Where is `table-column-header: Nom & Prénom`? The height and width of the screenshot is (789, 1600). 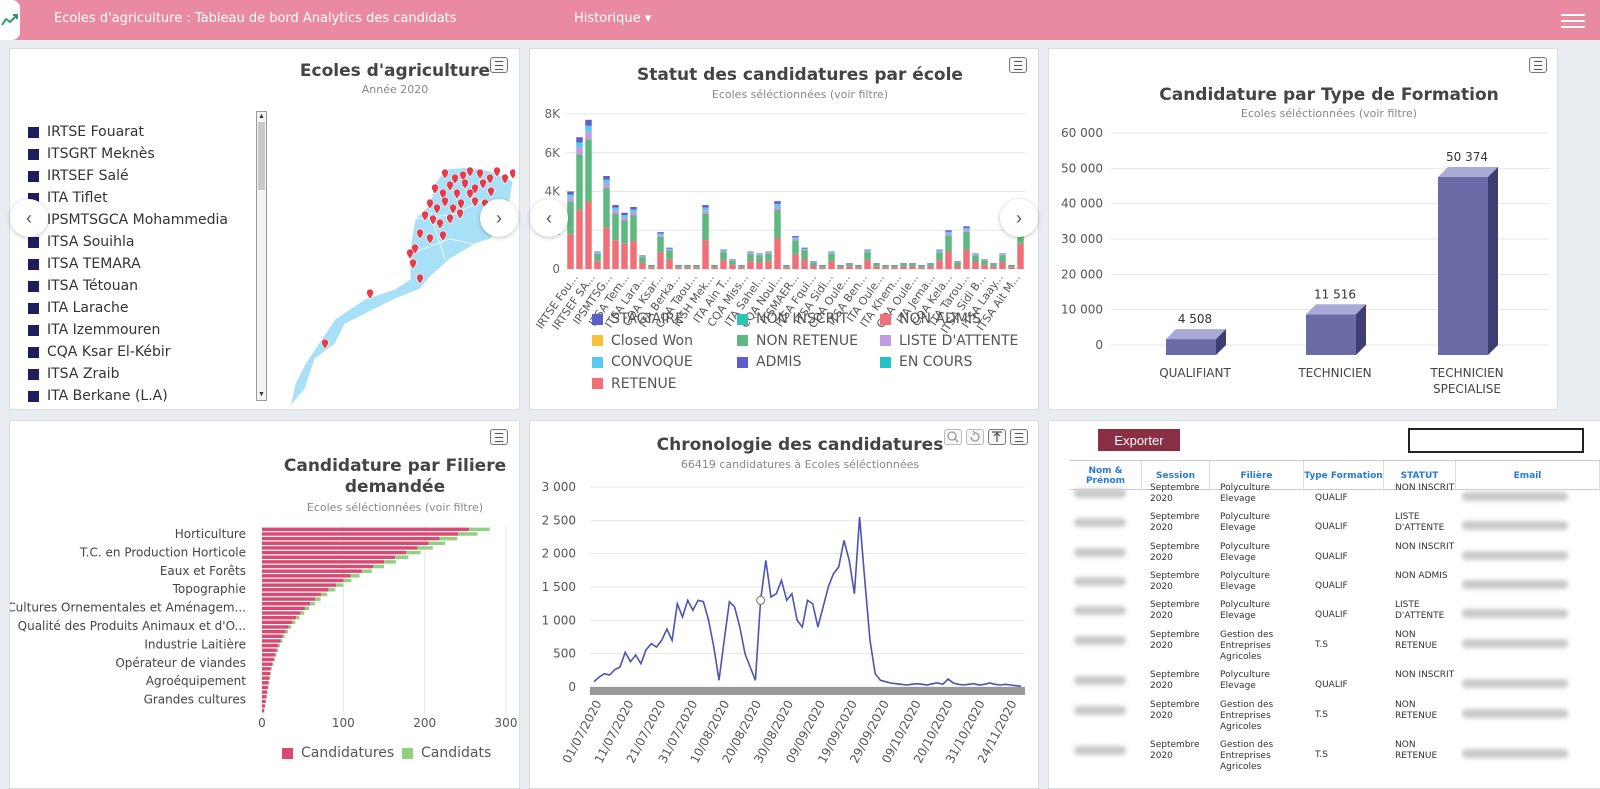
table-column-header: Nom & Prénom is located at coordinates (1106, 476).